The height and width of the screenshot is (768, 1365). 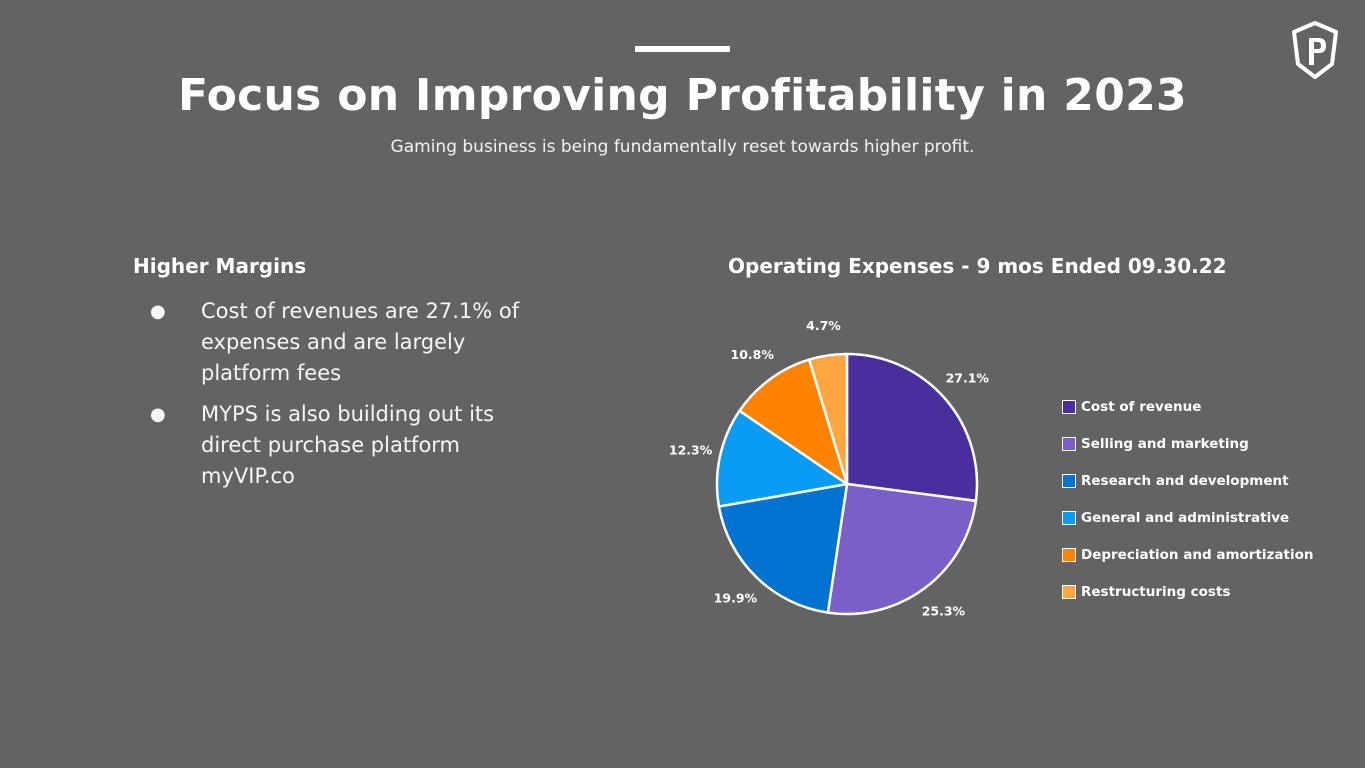 I want to click on legend-label: General and administrative, so click(x=1185, y=517).